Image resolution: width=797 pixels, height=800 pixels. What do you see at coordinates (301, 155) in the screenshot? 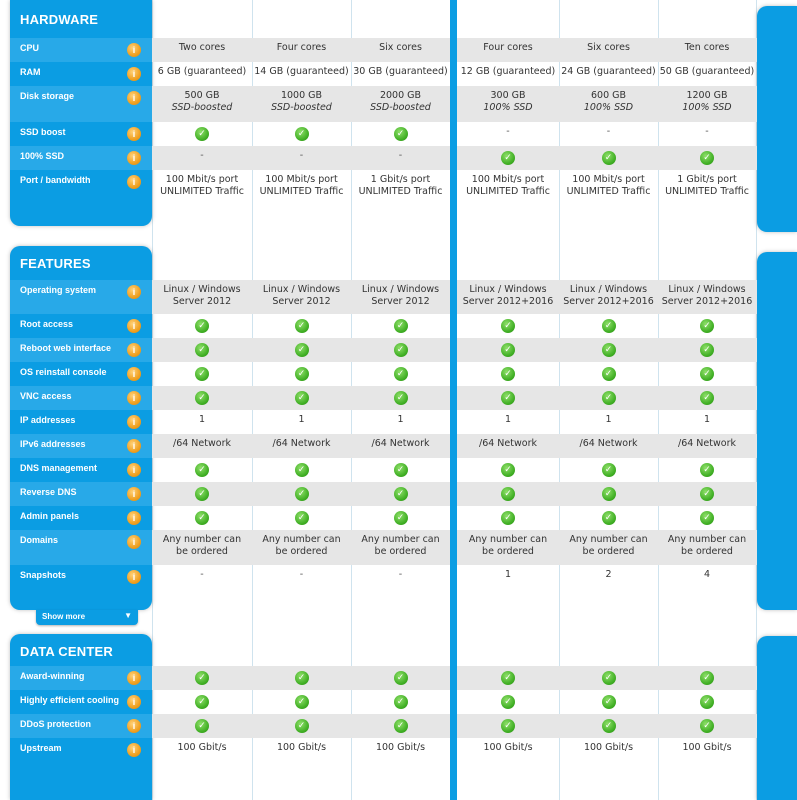
I see `not-available-dash: -` at bounding box center [301, 155].